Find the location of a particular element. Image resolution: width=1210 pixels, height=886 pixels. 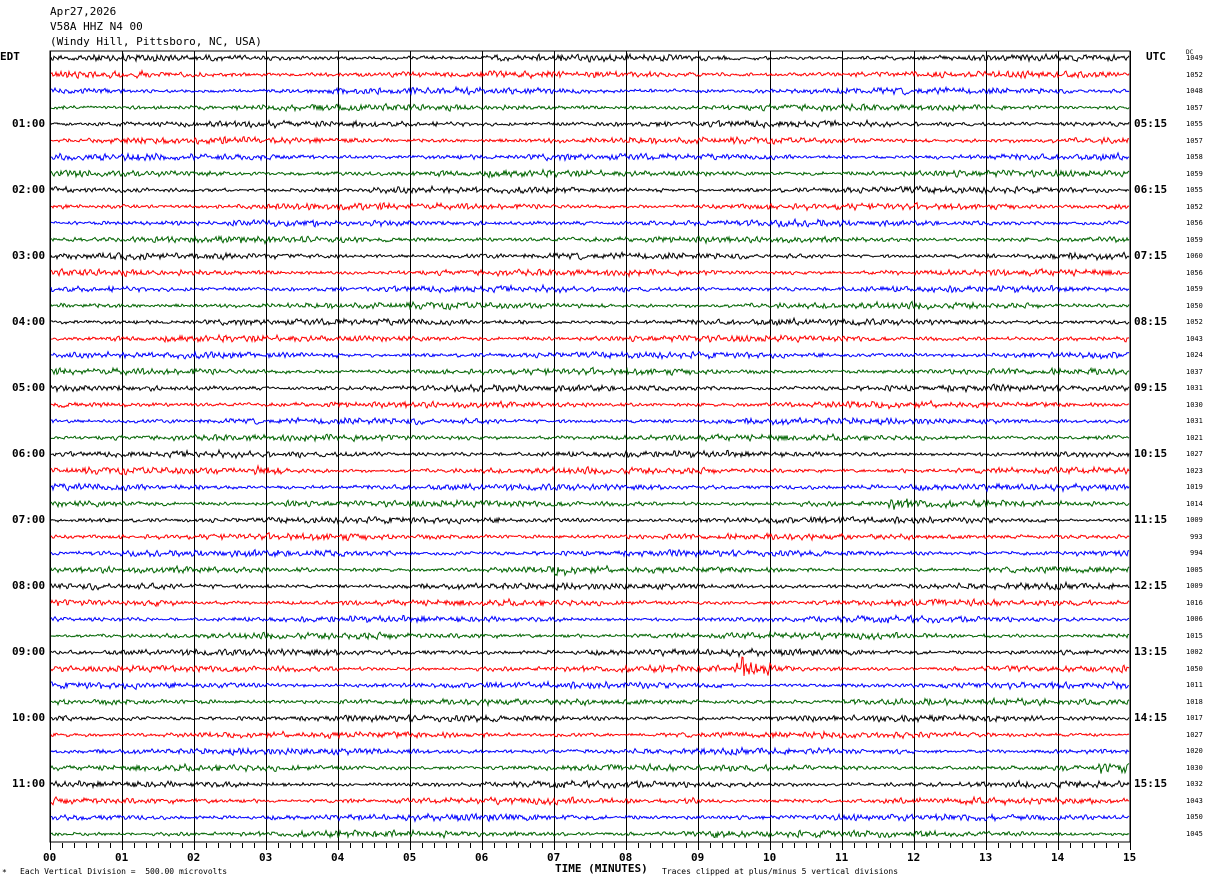

x-tick-label: 00 is located at coordinates (50, 857).